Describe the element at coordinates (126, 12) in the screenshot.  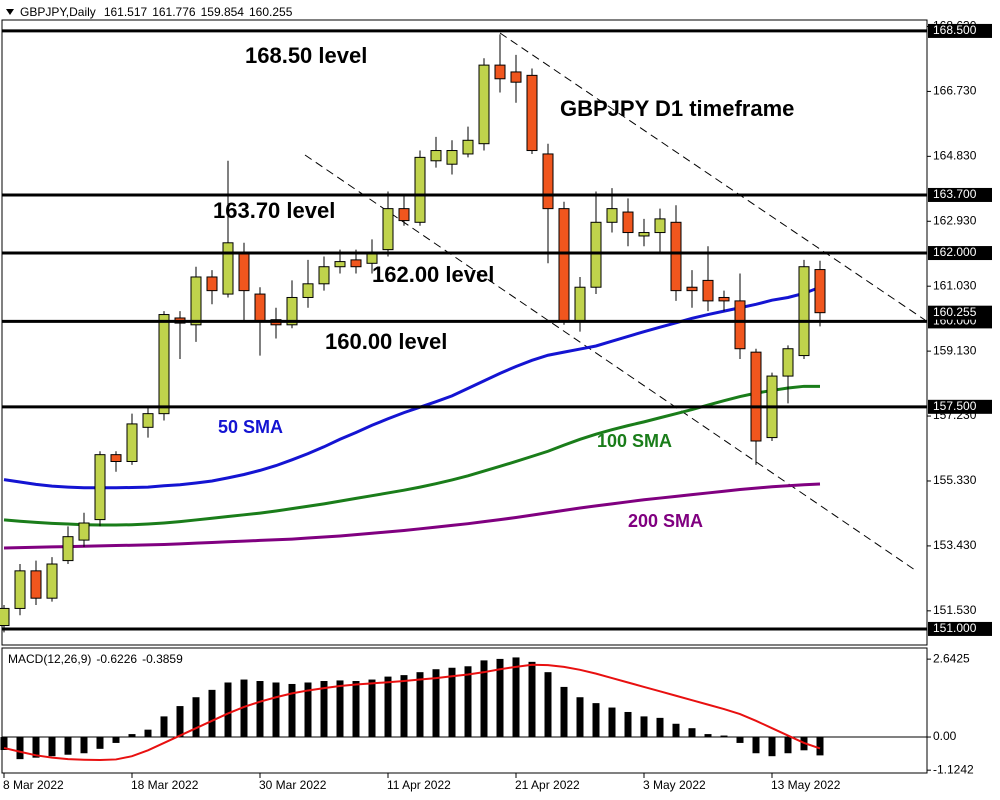
I see `open-value: 161.517` at that location.